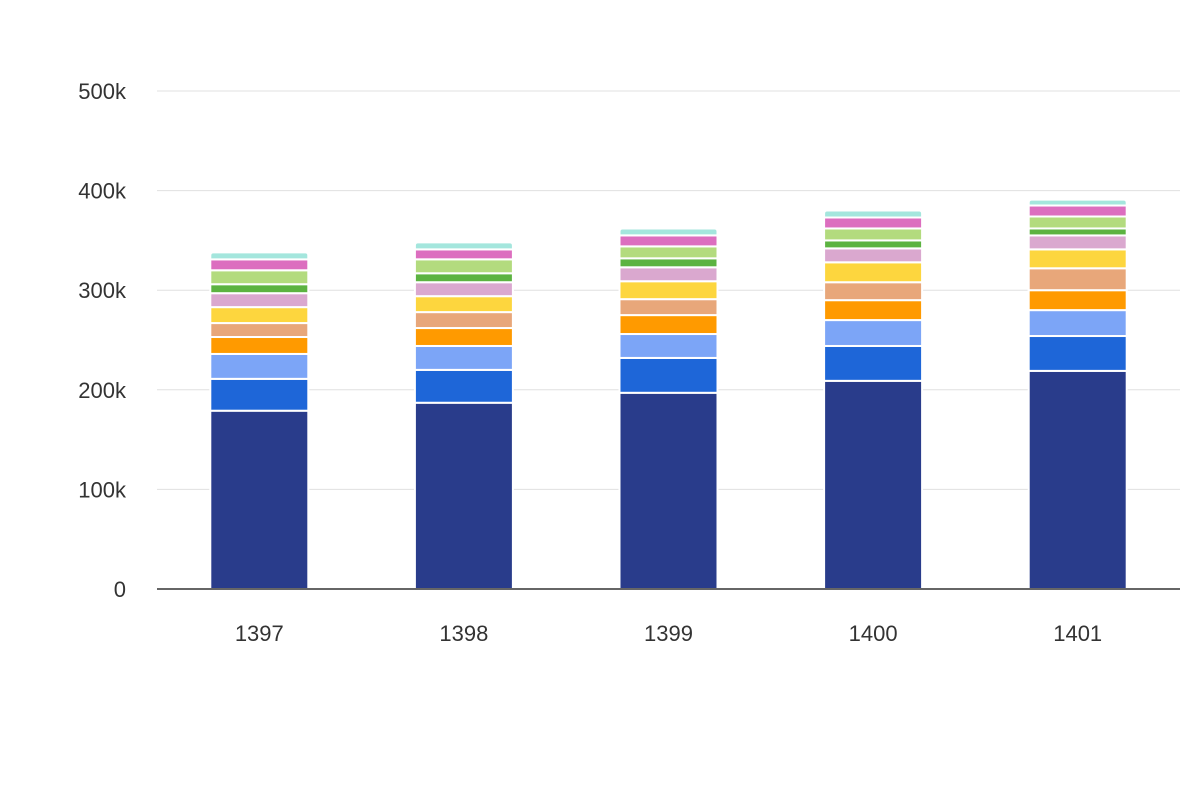 The height and width of the screenshot is (805, 1200). I want to click on y-tick-label: 200k, so click(102, 390).